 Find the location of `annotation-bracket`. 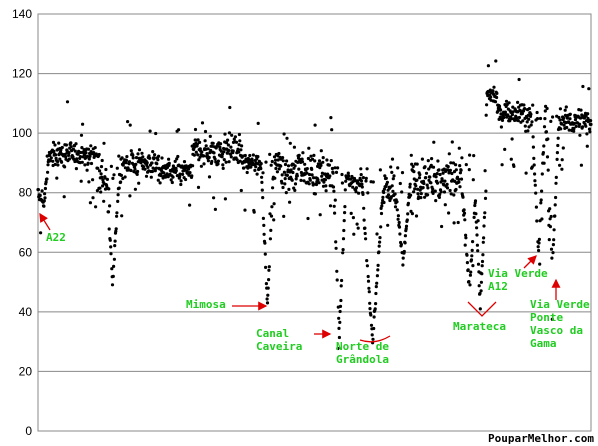

annotation-bracket is located at coordinates (375, 339).